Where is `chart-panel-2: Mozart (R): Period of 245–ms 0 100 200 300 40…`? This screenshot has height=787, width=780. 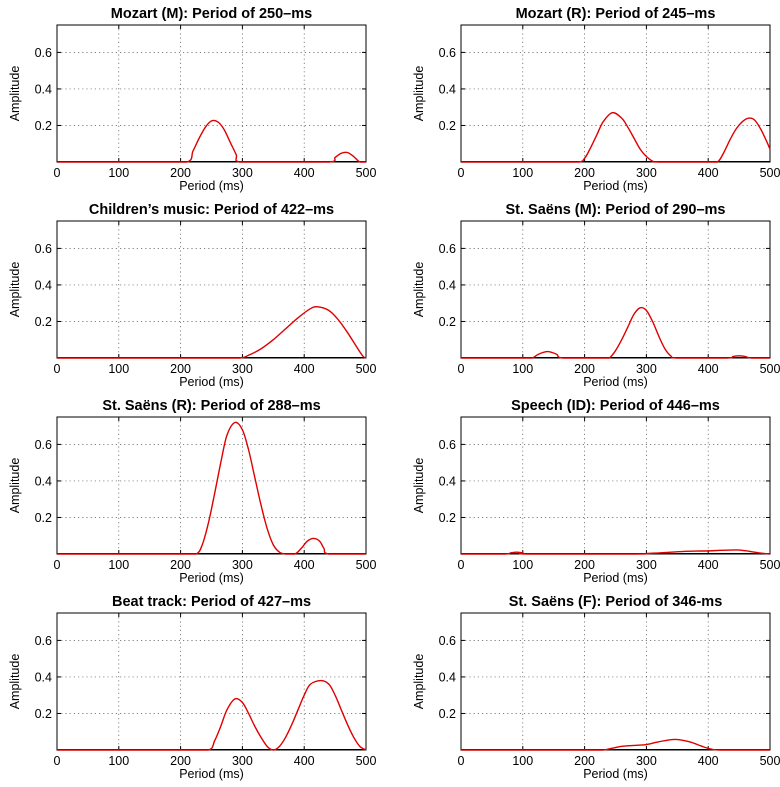
chart-panel-2: Mozart (R): Period of 245–ms 0 100 200 300 40… is located at coordinates (596, 99).